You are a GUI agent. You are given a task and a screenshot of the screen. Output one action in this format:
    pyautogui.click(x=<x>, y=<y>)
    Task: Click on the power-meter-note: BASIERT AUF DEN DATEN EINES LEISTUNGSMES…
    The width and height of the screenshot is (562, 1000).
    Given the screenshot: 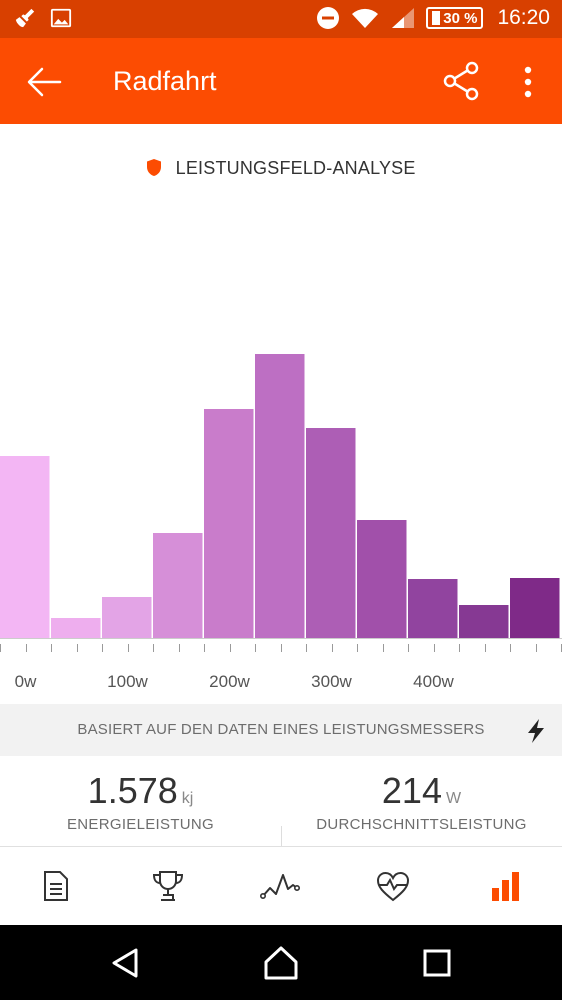 What is the action you would take?
    pyautogui.click(x=281, y=729)
    